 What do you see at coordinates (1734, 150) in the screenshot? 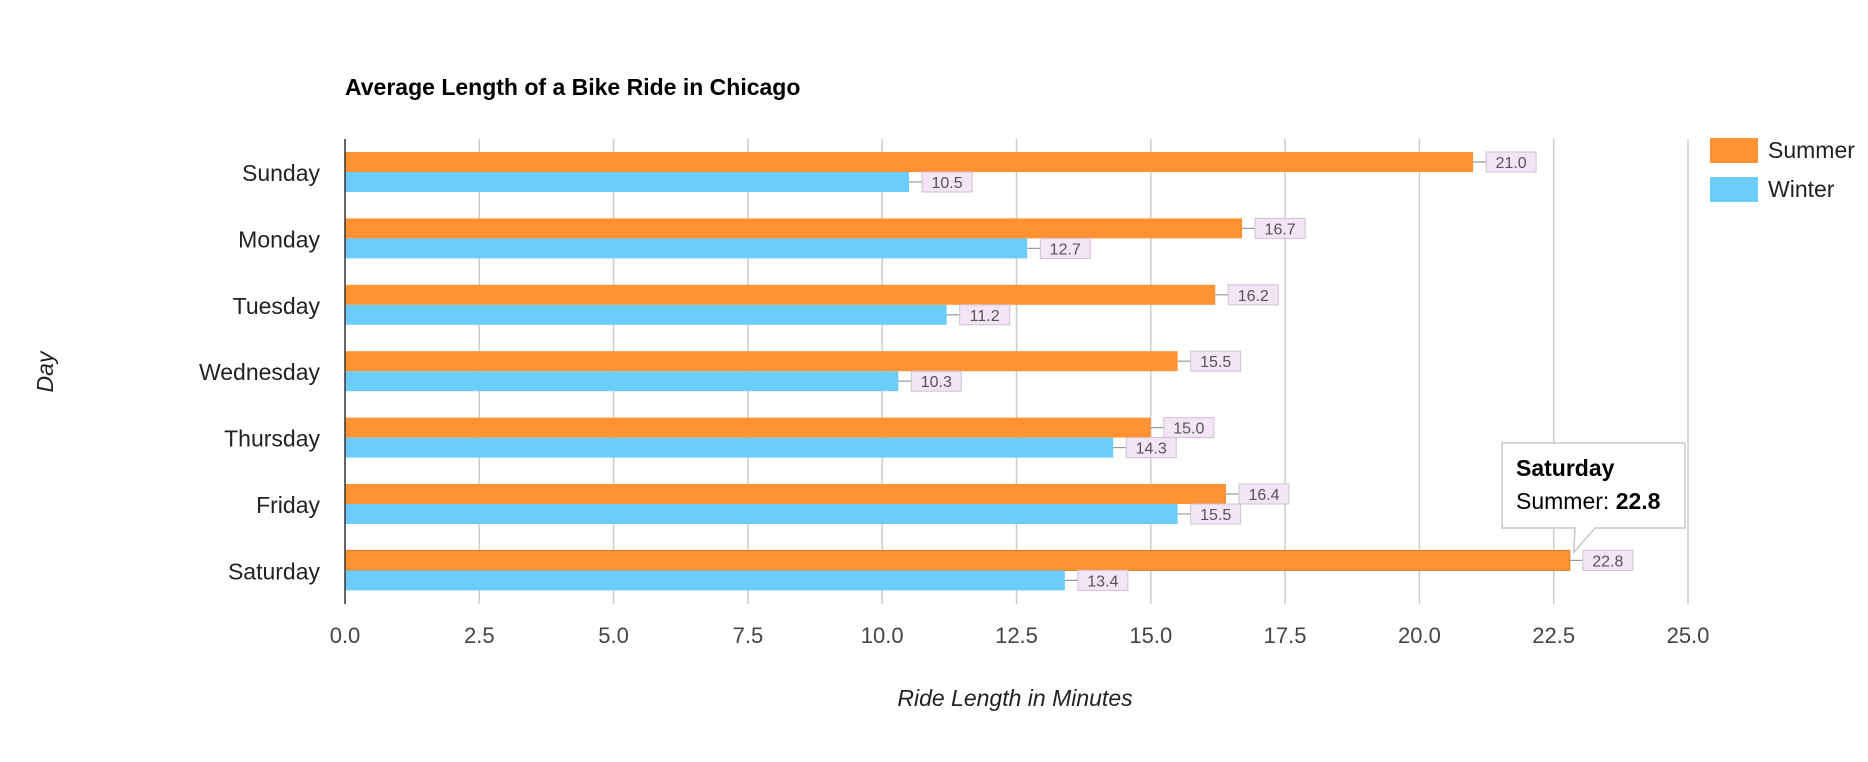
I see `legend-swatch-summer` at bounding box center [1734, 150].